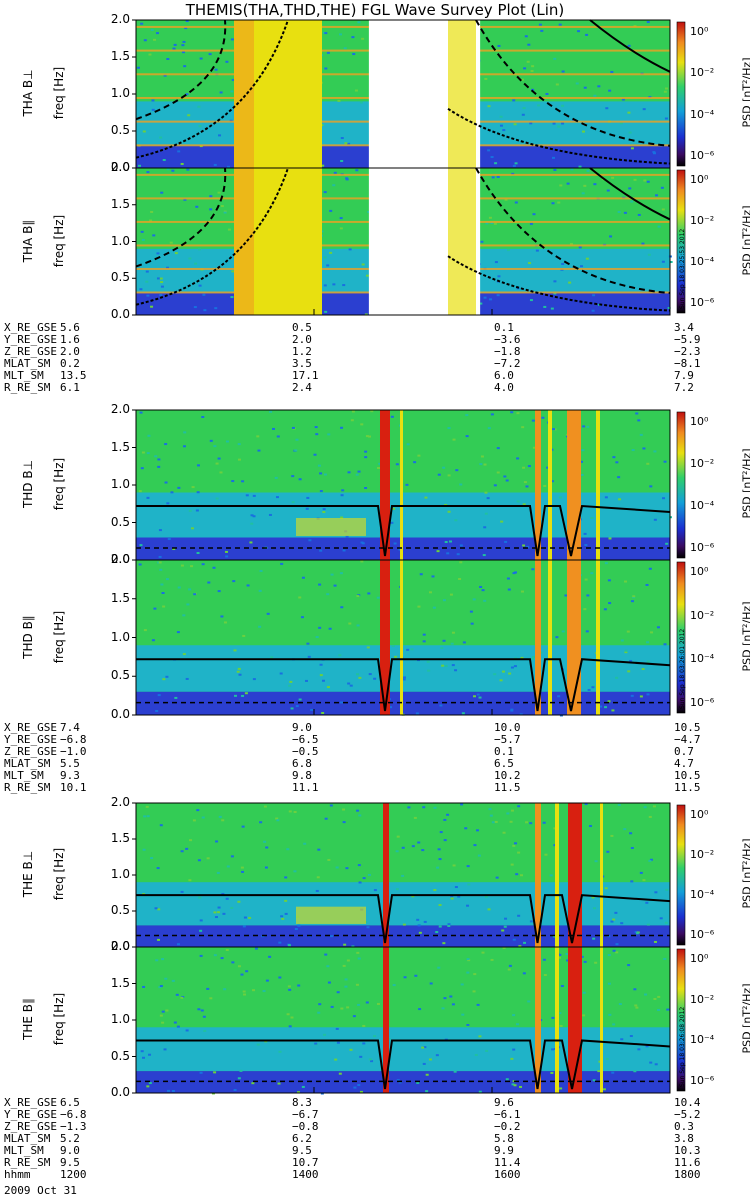 Image resolution: width=750 pixels, height=1200 pixels. Describe the element at coordinates (684, 387) in the screenshot. I see `orbit-row-value: 7.2` at that location.